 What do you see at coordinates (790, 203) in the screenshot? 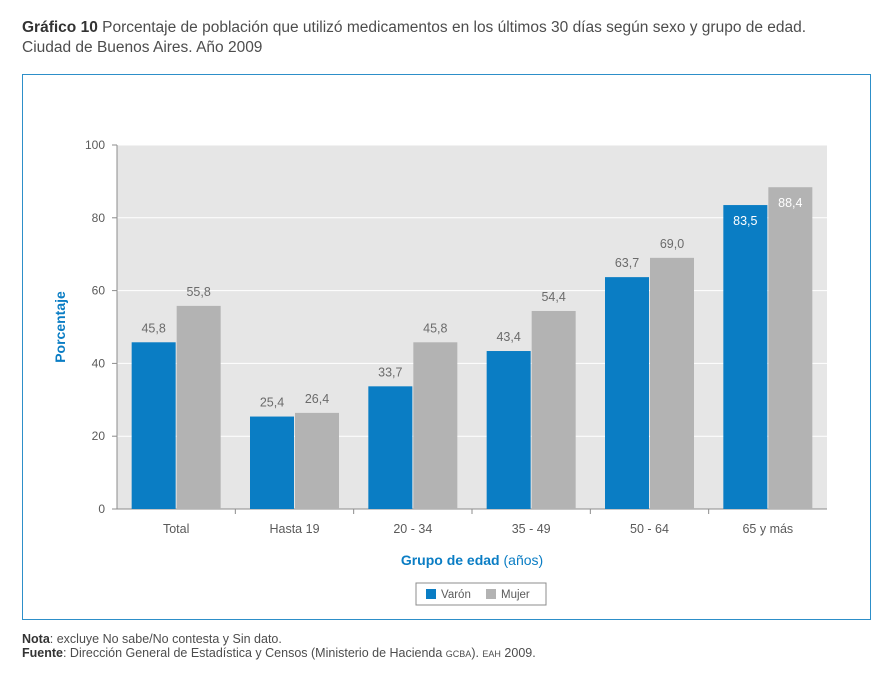
I see `data-label: 88,4` at bounding box center [790, 203].